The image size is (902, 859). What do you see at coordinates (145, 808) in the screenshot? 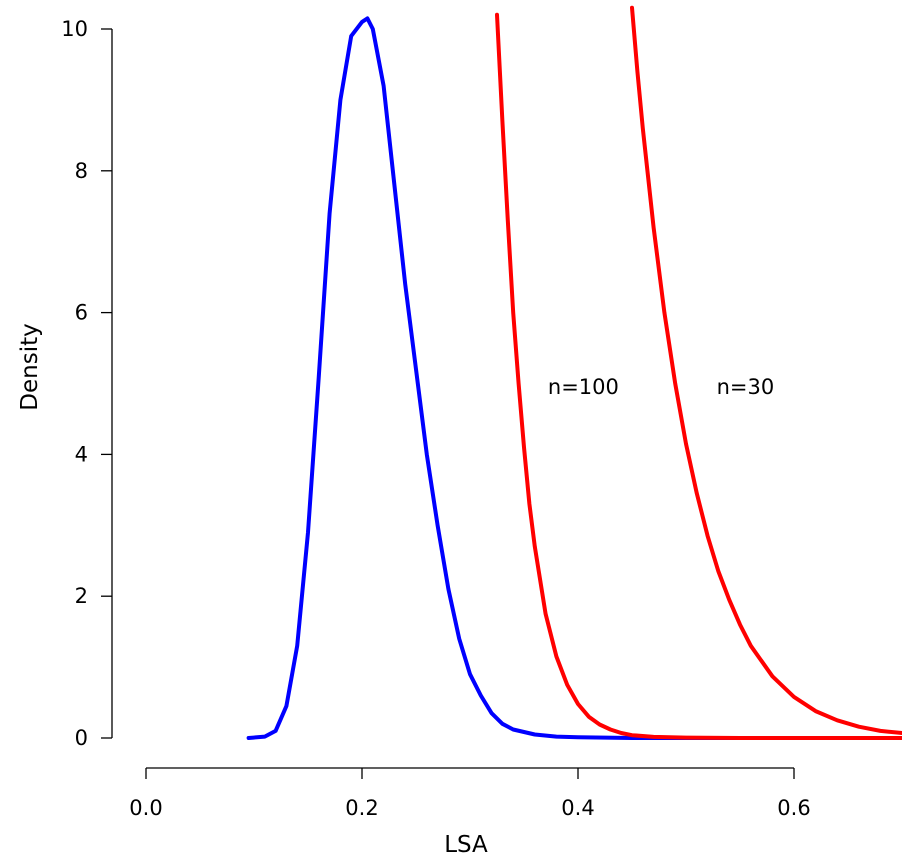
I see `x-tick-label: 0.0` at bounding box center [145, 808].